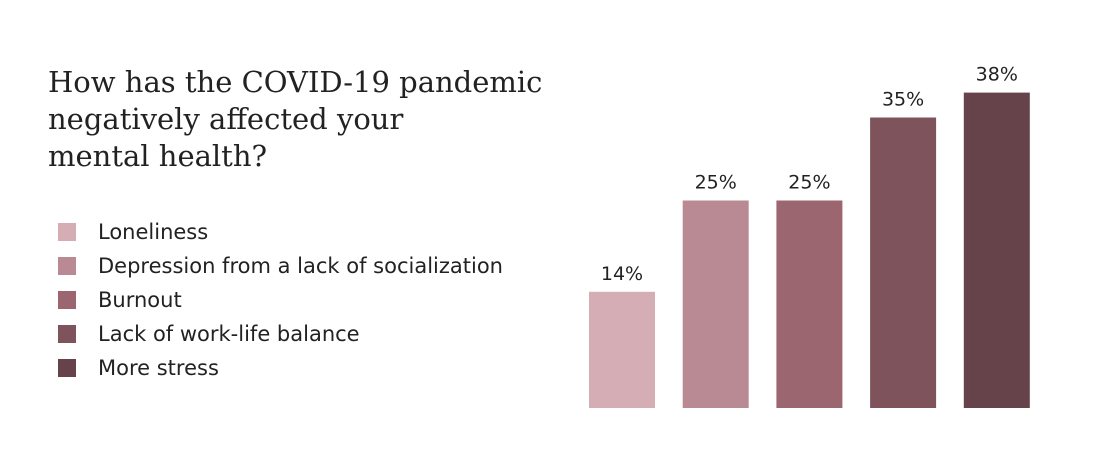 Image resolution: width=1112 pixels, height=476 pixels. I want to click on legend-item-burnout: Burnout, so click(280, 300).